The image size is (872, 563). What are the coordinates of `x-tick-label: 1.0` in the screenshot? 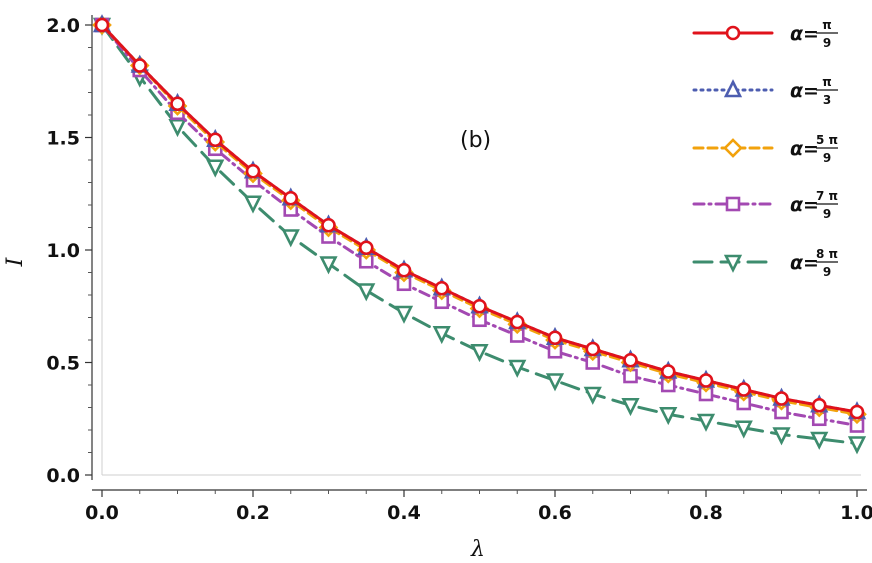 It's located at (856, 513).